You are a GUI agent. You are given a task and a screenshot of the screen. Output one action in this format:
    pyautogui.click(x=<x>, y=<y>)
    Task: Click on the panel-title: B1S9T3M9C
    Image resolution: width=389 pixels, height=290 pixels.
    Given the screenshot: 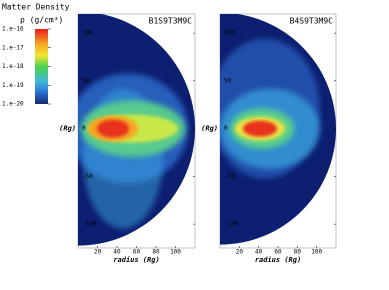 What is the action you would take?
    pyautogui.click(x=171, y=21)
    